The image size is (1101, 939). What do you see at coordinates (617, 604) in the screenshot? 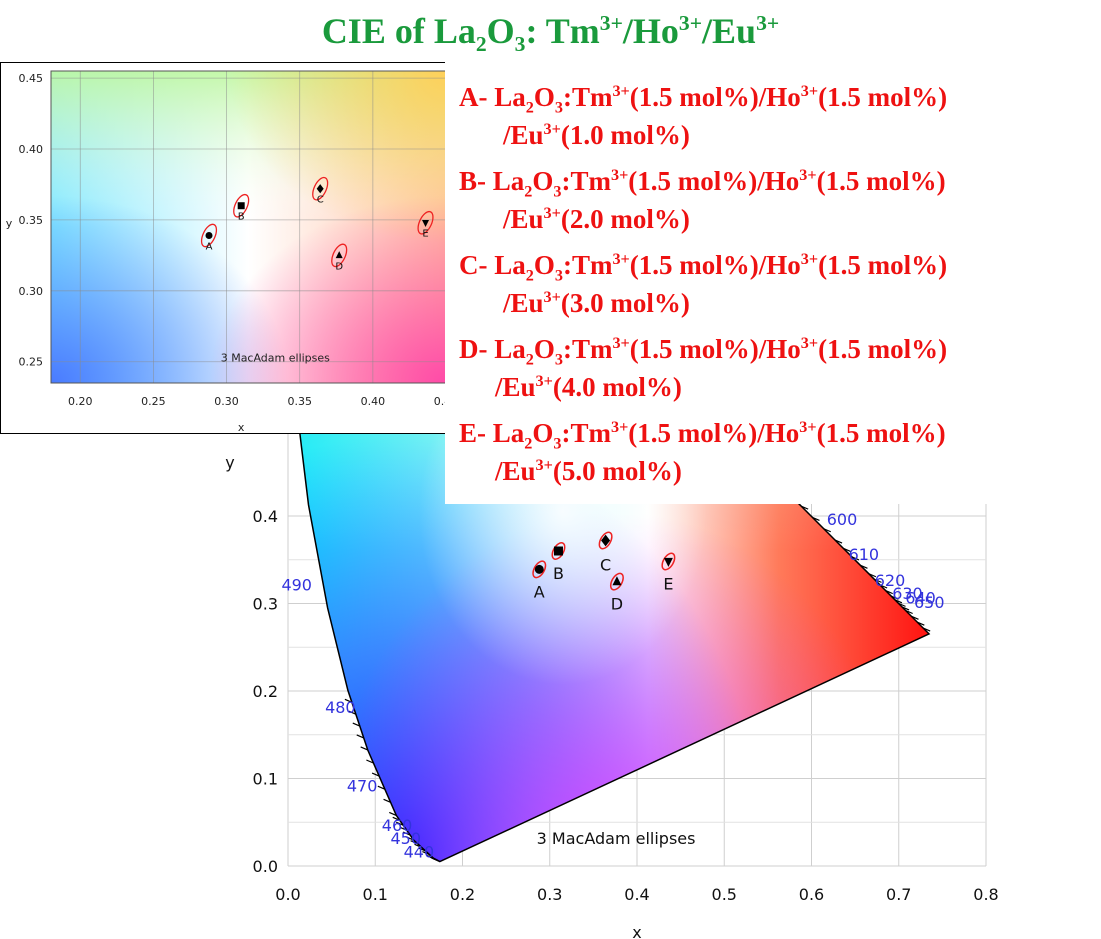
I see `point-label-d: D` at bounding box center [617, 604].